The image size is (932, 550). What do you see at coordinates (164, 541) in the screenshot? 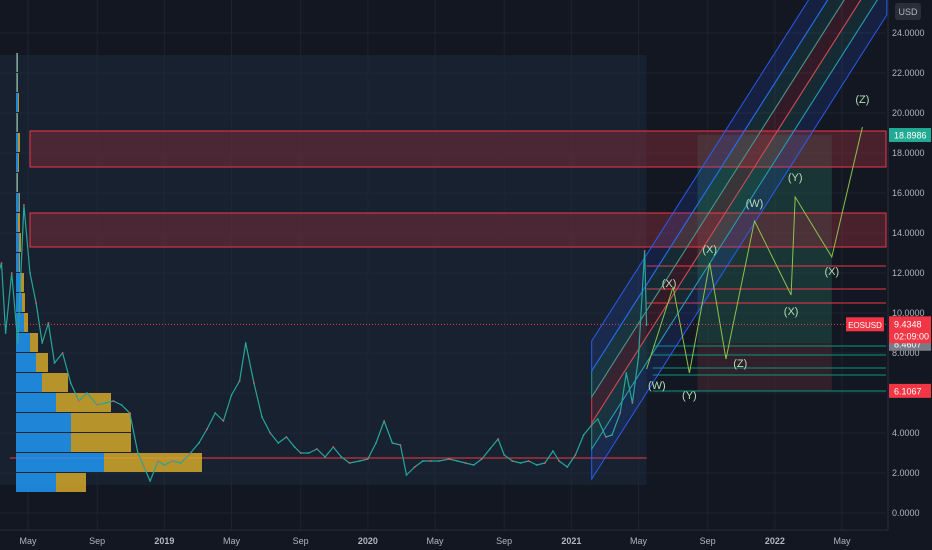
I see `x-tick-label: 2019` at bounding box center [164, 541].